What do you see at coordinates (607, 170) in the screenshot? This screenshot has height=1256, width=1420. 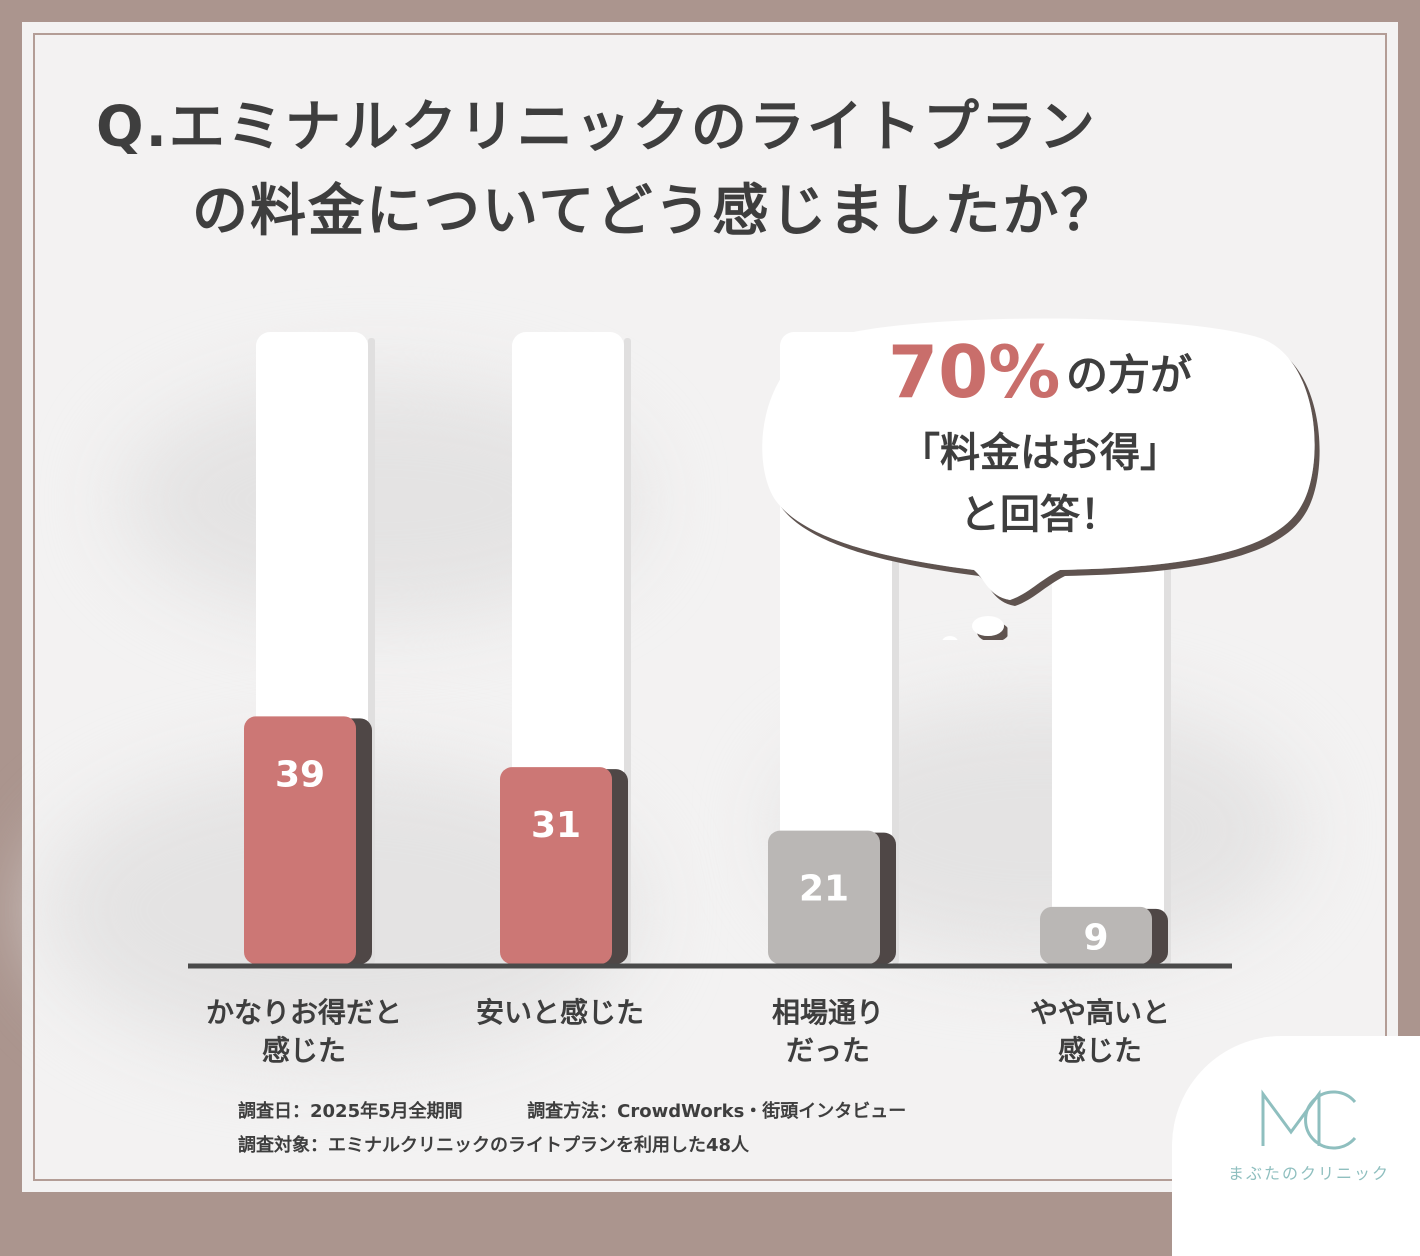 I see `chart-title: Q.エミナルクリニックのライトプラン の料金についてどう感じましたか？` at bounding box center [607, 170].